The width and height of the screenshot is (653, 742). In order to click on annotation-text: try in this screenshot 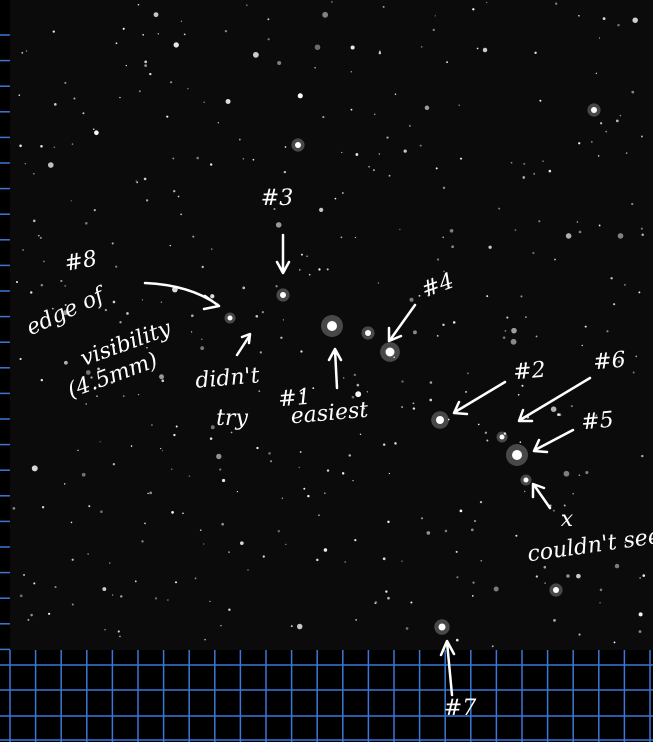, I will do `click(232, 418)`.